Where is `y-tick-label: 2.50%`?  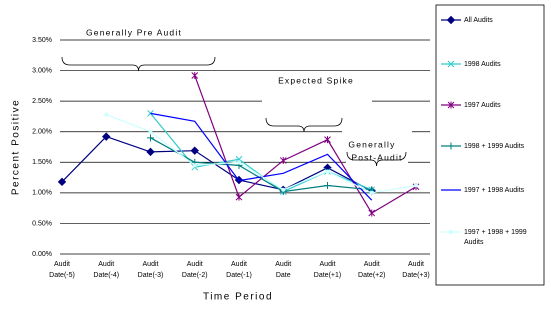 y-tick-label: 2.50% is located at coordinates (42, 101).